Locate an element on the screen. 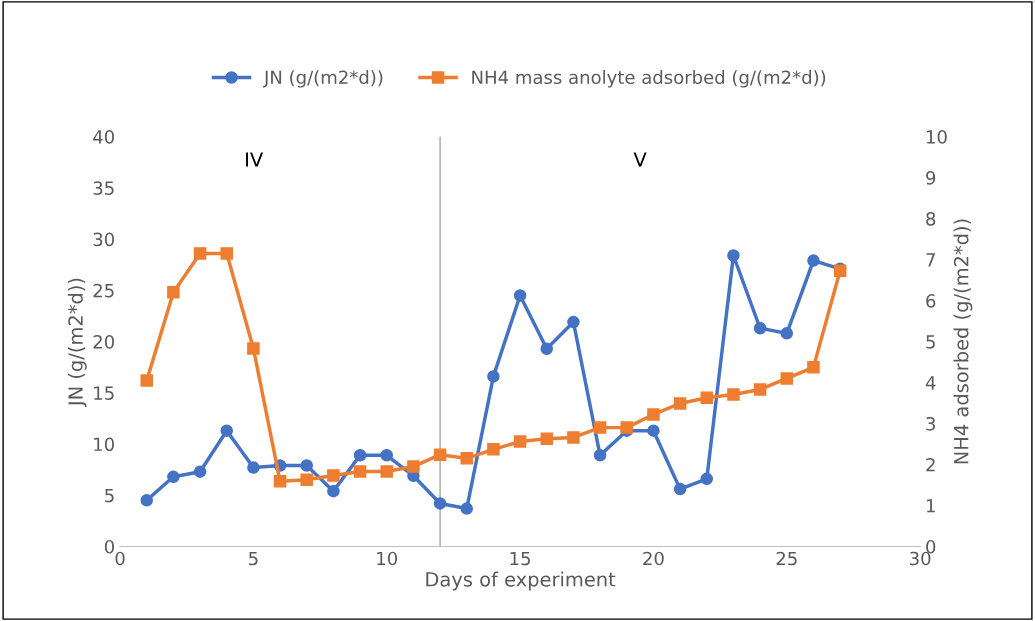 Image resolution: width=1035 pixels, height=621 pixels. y2-axis-title: NH4 adsorbed (g/(m2*d)) is located at coordinates (963, 341).